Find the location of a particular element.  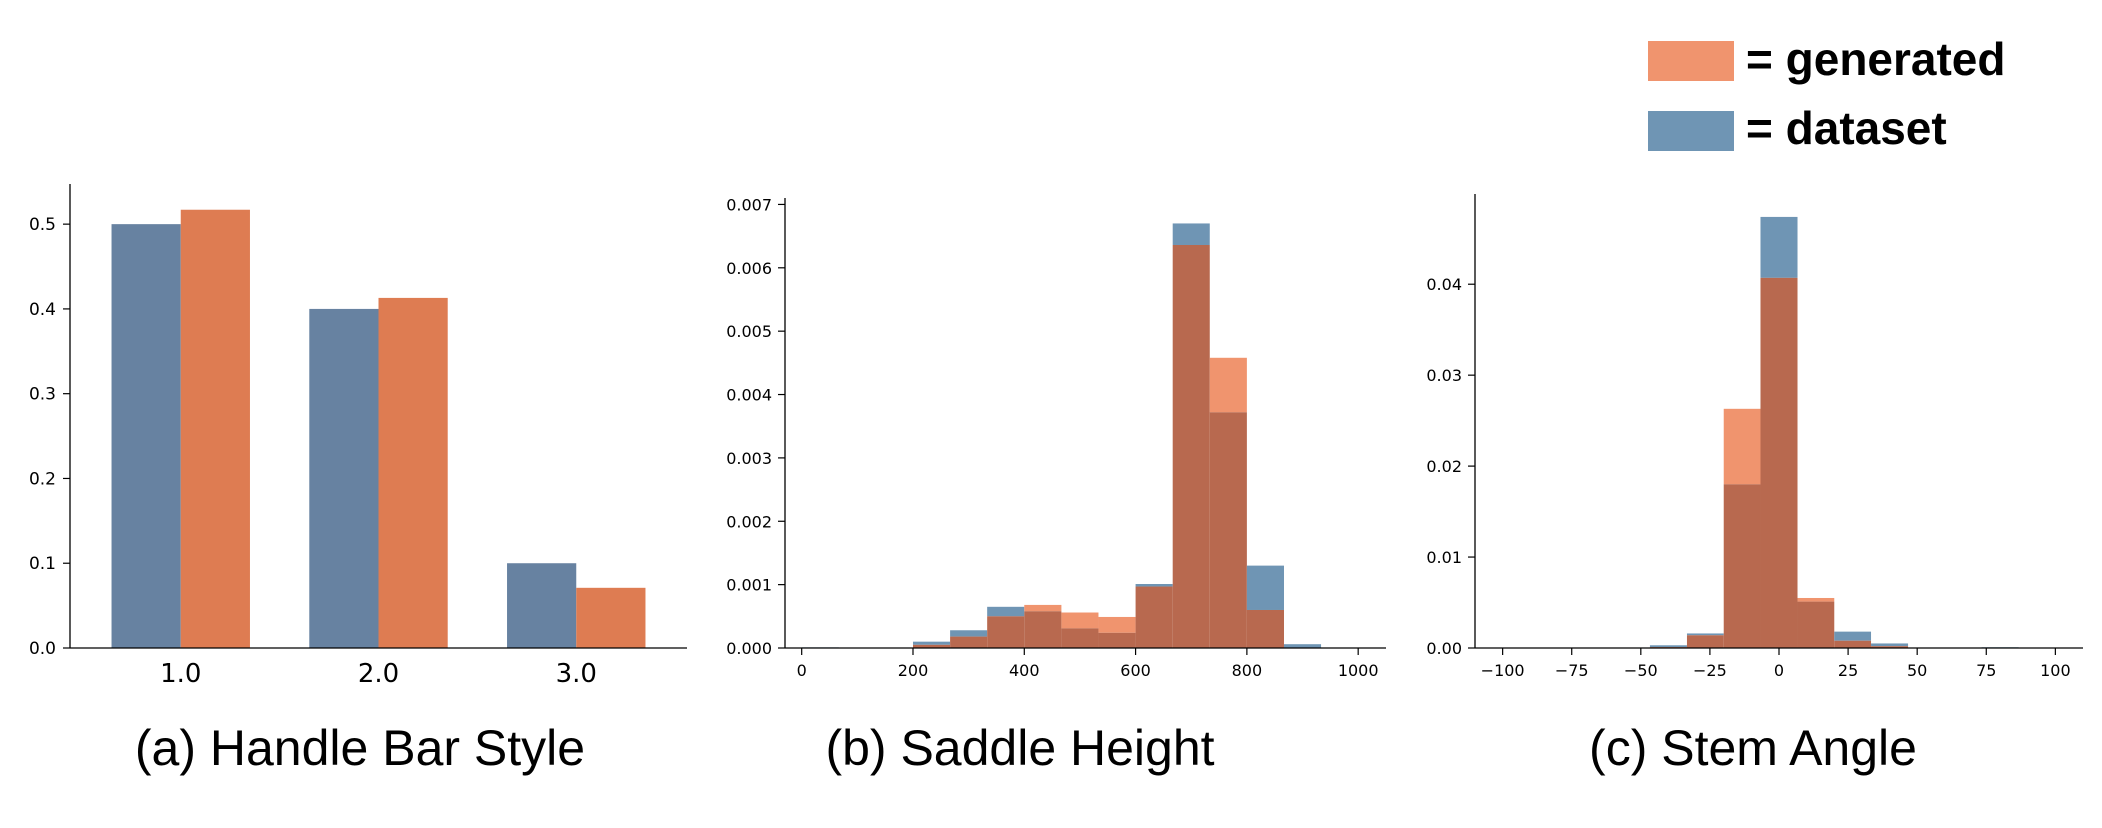

y-tick-label: 0.003 is located at coordinates (749, 458).